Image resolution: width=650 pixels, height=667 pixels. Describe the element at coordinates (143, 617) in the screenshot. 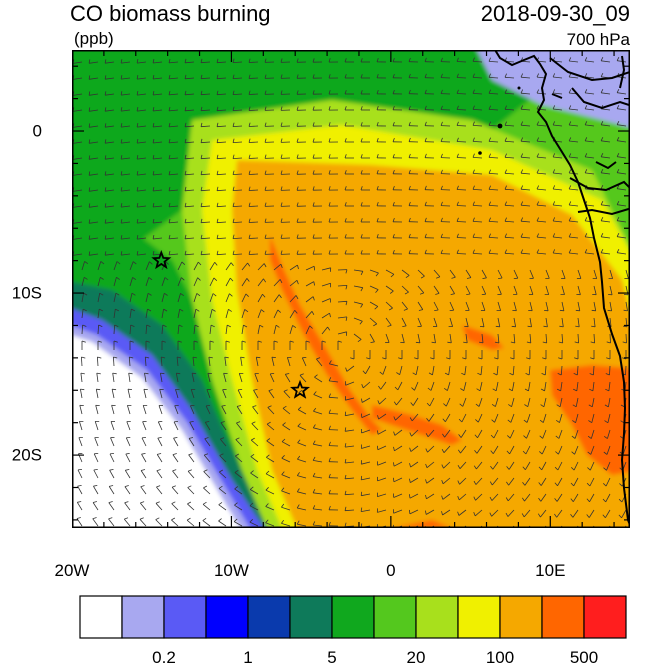

I see `colorbar-swatch` at that location.